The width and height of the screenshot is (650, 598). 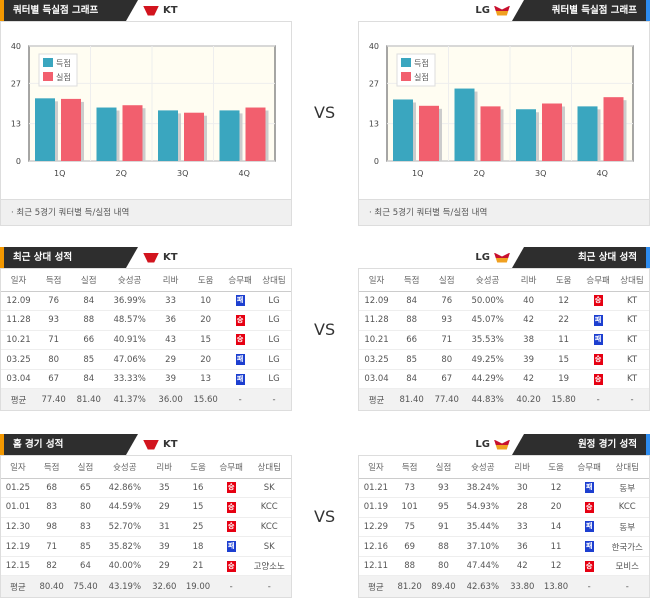 I want to click on table-cell: LG, so click(x=274, y=379).